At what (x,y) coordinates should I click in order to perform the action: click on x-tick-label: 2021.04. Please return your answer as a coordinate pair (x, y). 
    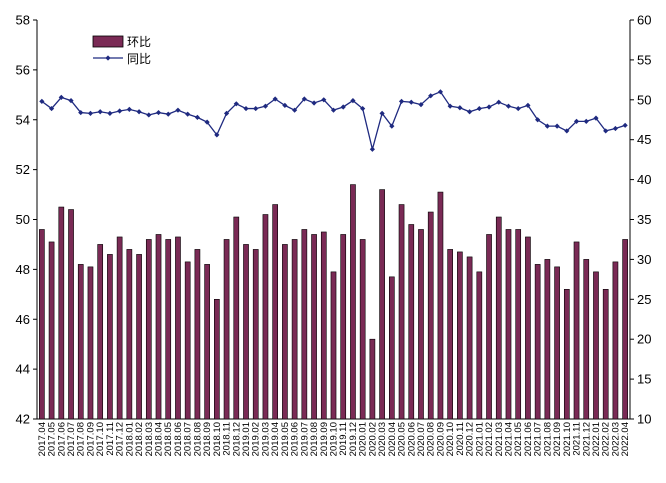
    Looking at the image, I should click on (508, 439).